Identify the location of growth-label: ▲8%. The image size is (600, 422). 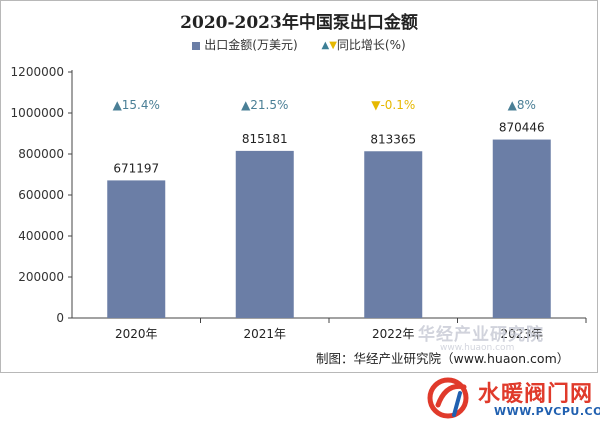
(522, 105).